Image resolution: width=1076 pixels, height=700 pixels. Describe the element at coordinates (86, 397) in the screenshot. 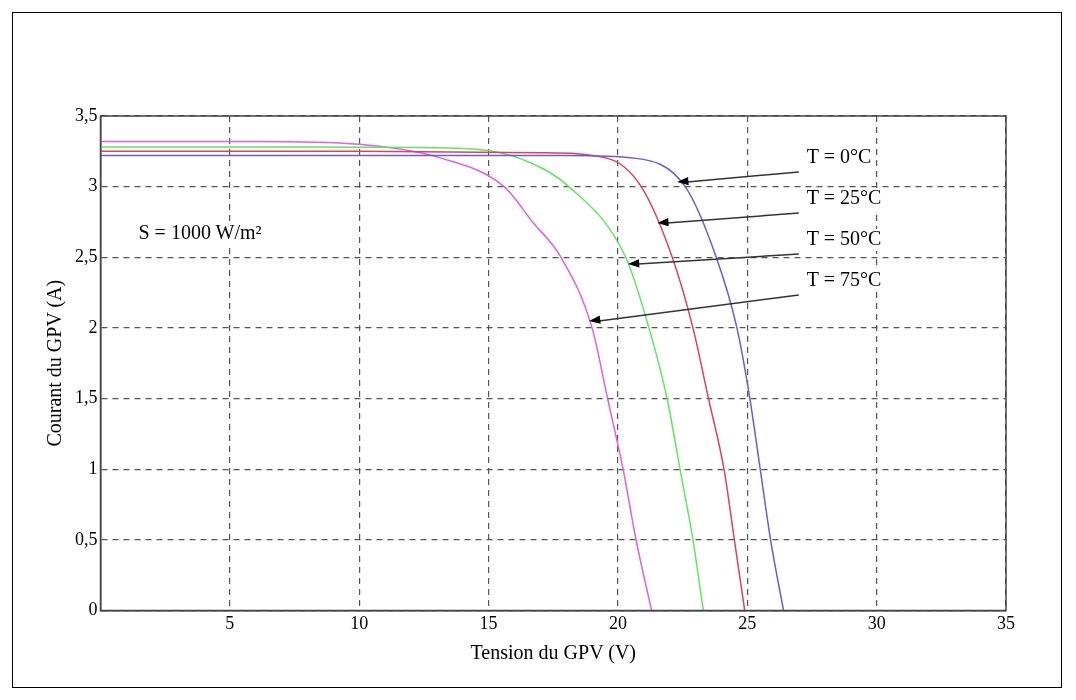

I see `y-tick-label: 1,5` at that location.